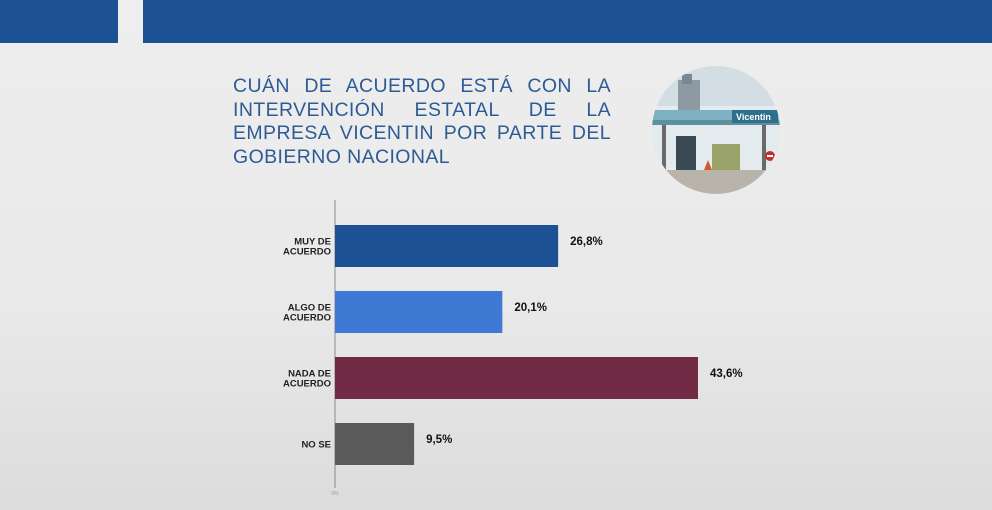  Describe the element at coordinates (312, 242) in the screenshot. I see `category-label-0-0: MUY DE` at that location.